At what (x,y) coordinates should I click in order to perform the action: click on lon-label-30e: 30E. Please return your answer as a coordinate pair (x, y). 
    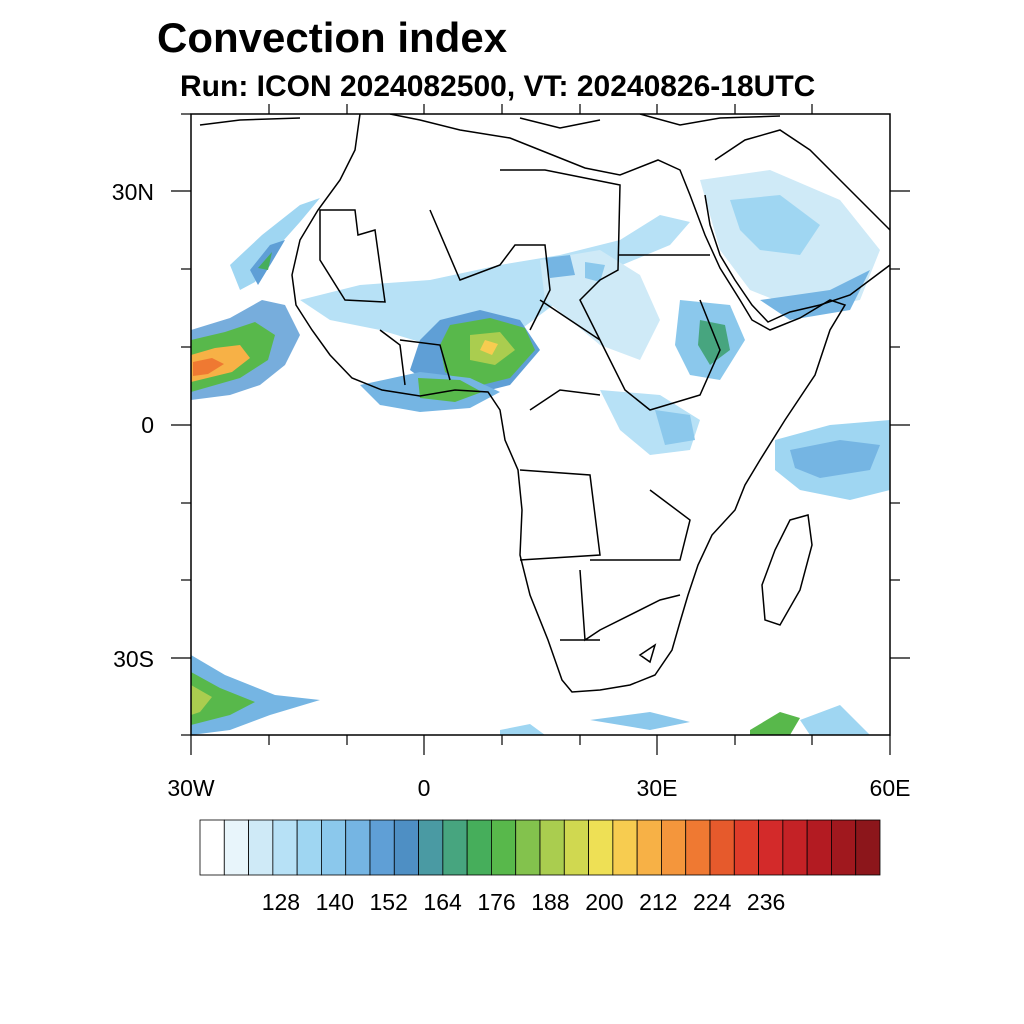
    Looking at the image, I should click on (657, 788).